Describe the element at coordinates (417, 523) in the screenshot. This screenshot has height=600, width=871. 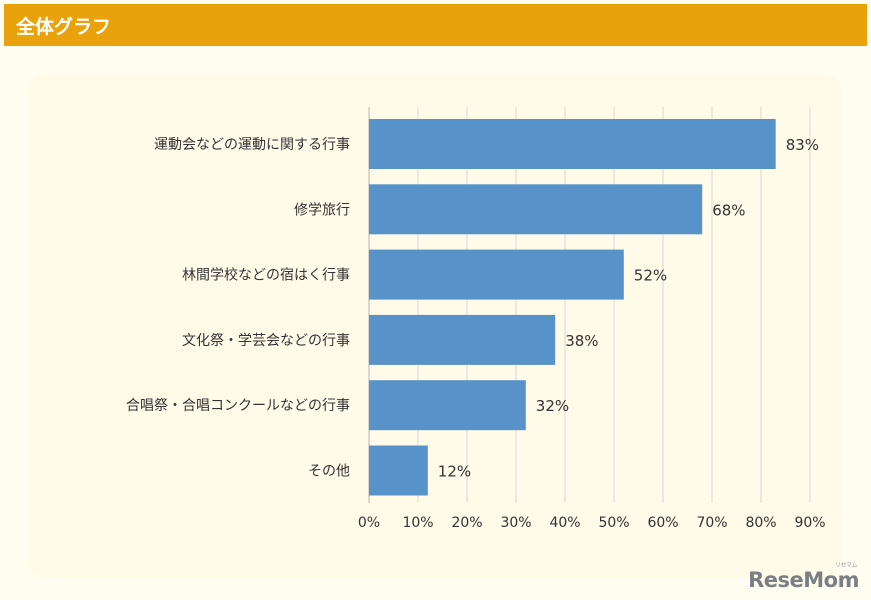
I see `x-tick-label: 10%` at that location.